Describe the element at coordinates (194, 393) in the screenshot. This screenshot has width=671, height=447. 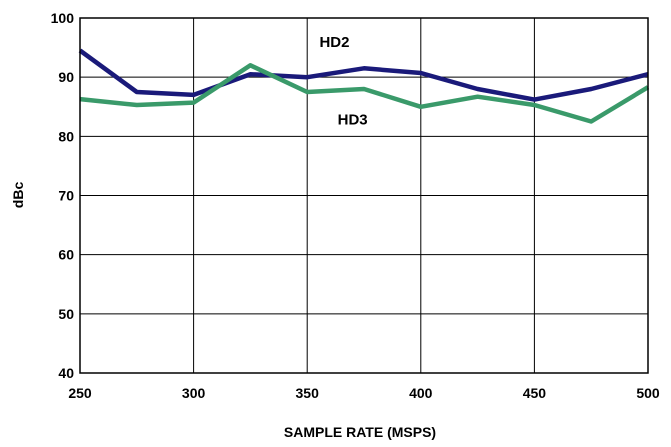
I see `x-tick-label: 300` at that location.